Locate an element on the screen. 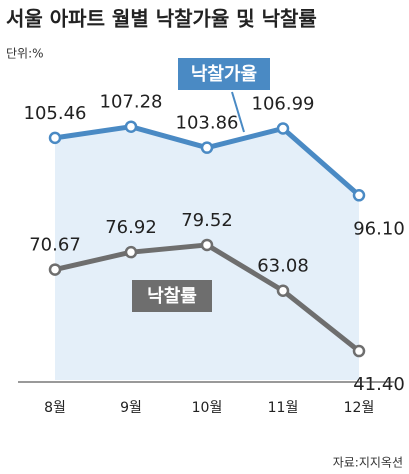 The width and height of the screenshot is (409, 474). legend-label: 낙찰가율 is located at coordinates (224, 74).